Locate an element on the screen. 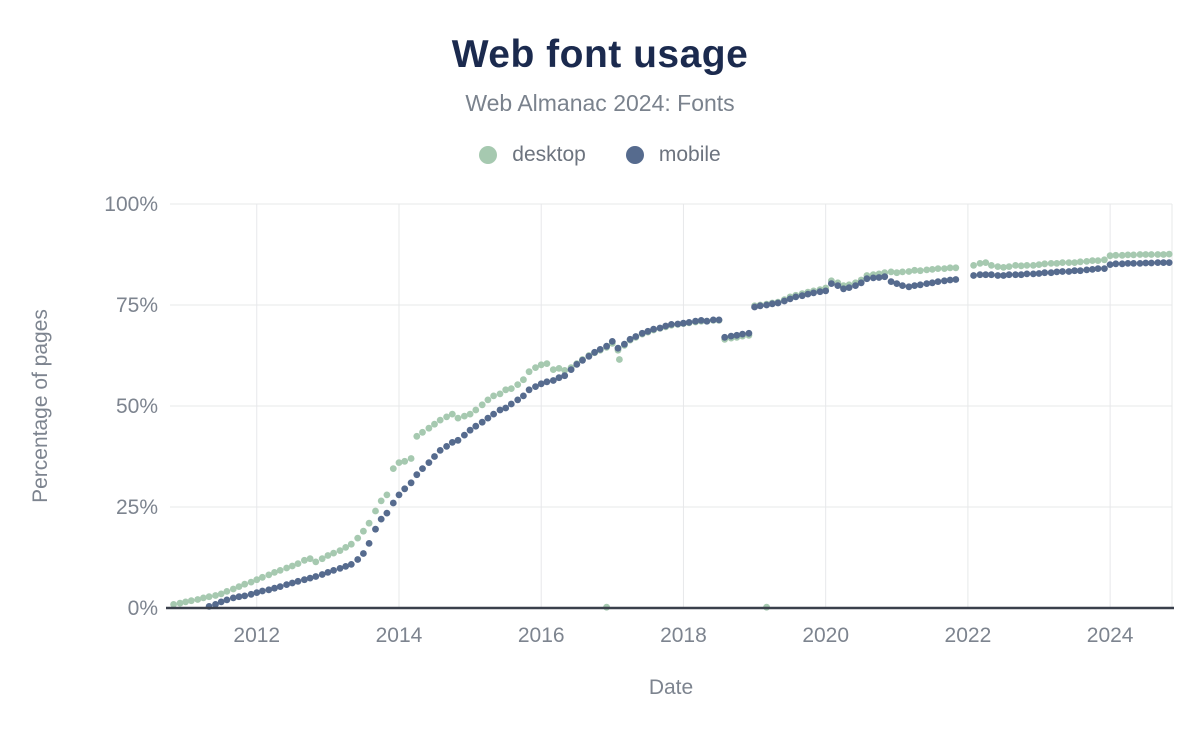  x-axis-title: Date is located at coordinates (671, 687).